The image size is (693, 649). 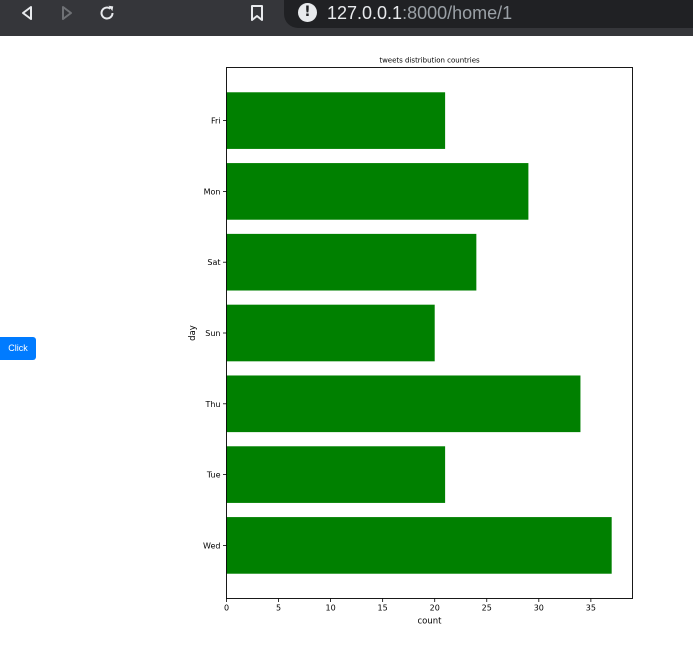 I want to click on back-arrow-icon, so click(x=27, y=12).